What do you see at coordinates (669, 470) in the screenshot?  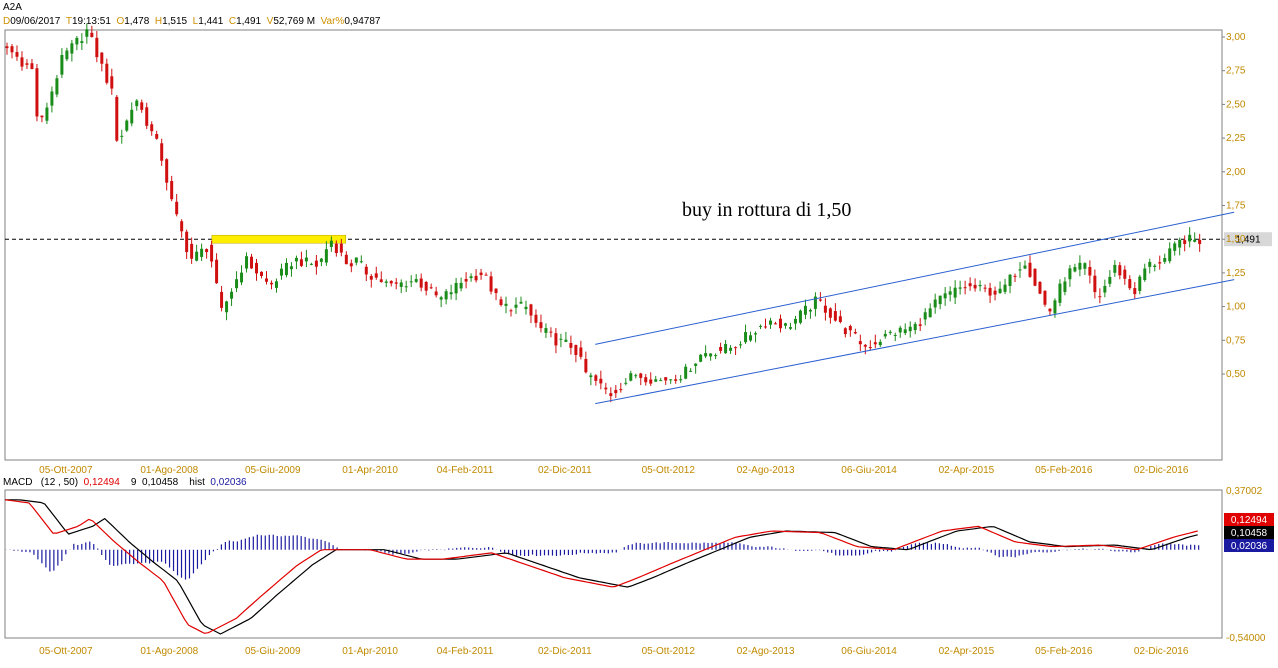 I see `x-axis-tick-label: 05-Ott-2012` at bounding box center [669, 470].